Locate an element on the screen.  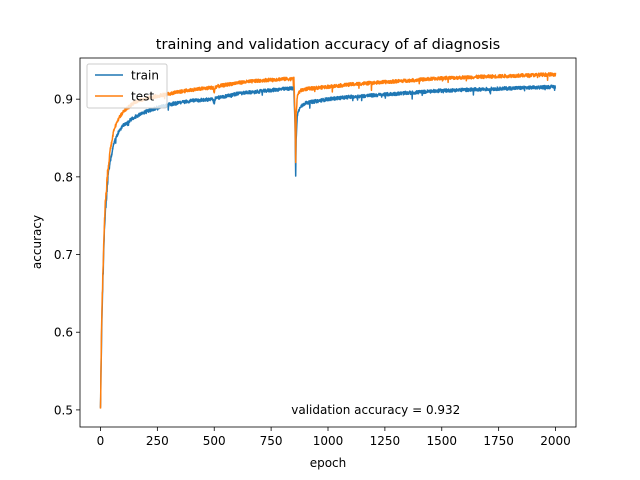
x-tick-label: 500 is located at coordinates (214, 441).